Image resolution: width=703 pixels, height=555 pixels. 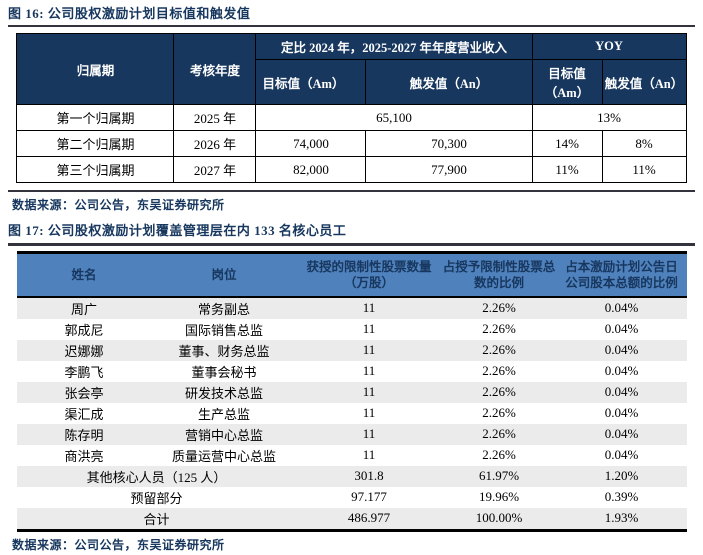 What do you see at coordinates (621, 518) in the screenshot?
I see `pct-capital-cell: 1.93%` at bounding box center [621, 518].